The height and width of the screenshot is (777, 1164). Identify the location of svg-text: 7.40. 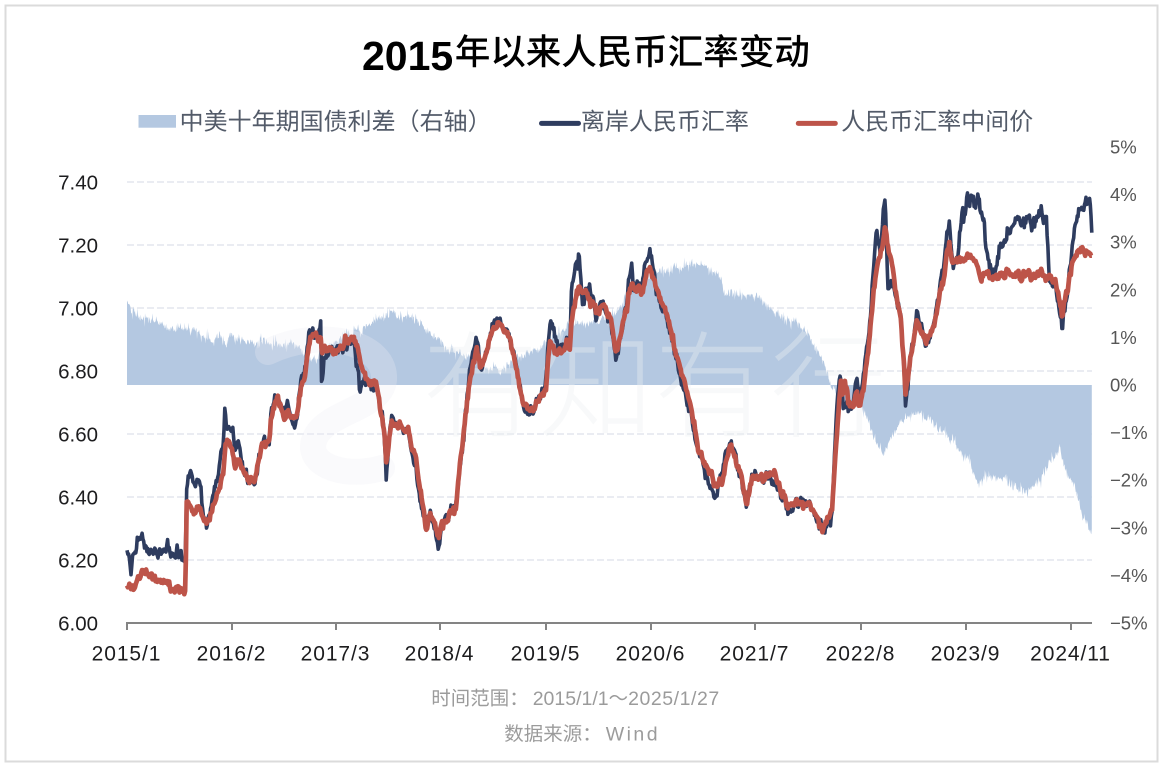
(78, 182).